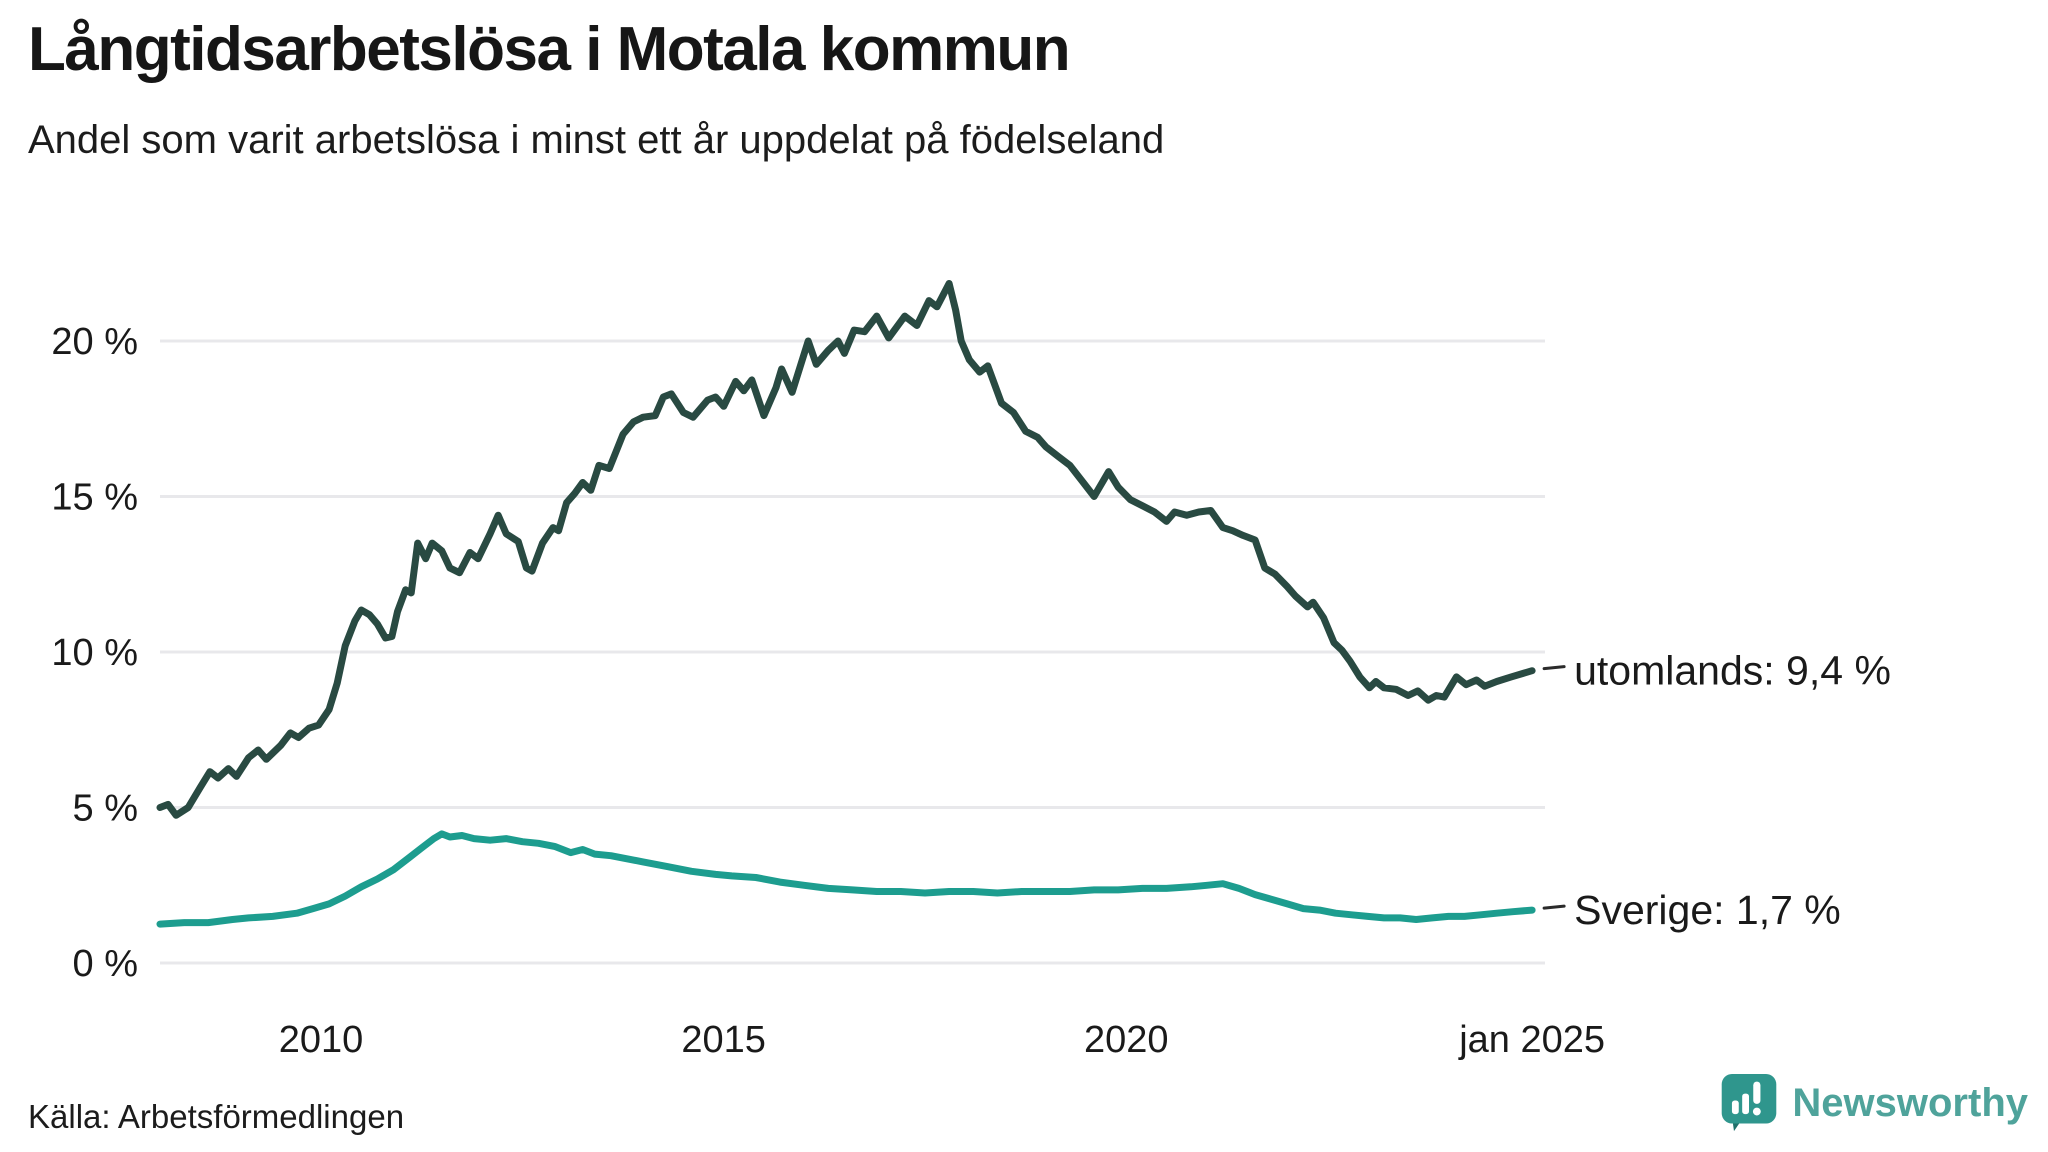 Image resolution: width=2048 pixels, height=1152 pixels. Describe the element at coordinates (1749, 1103) in the screenshot. I see `newsworthy-icon` at that location.